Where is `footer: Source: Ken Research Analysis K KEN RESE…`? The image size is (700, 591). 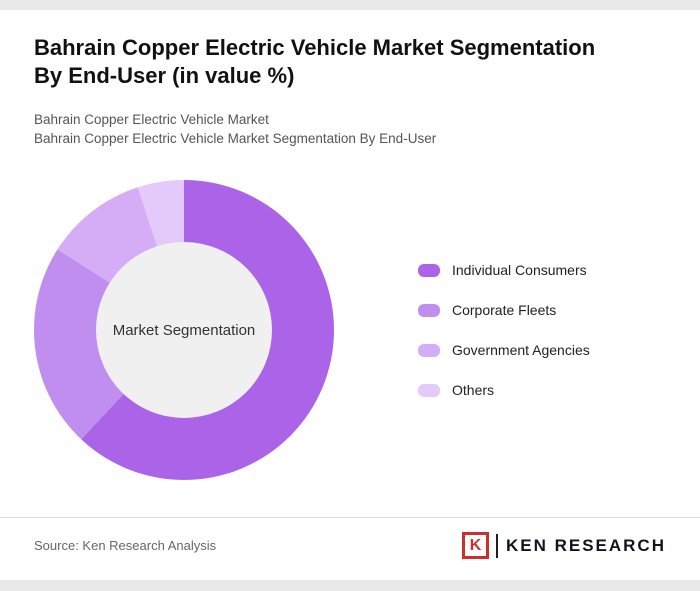 footer: Source: Ken Research Analysis K KEN RESE… is located at coordinates (350, 545).